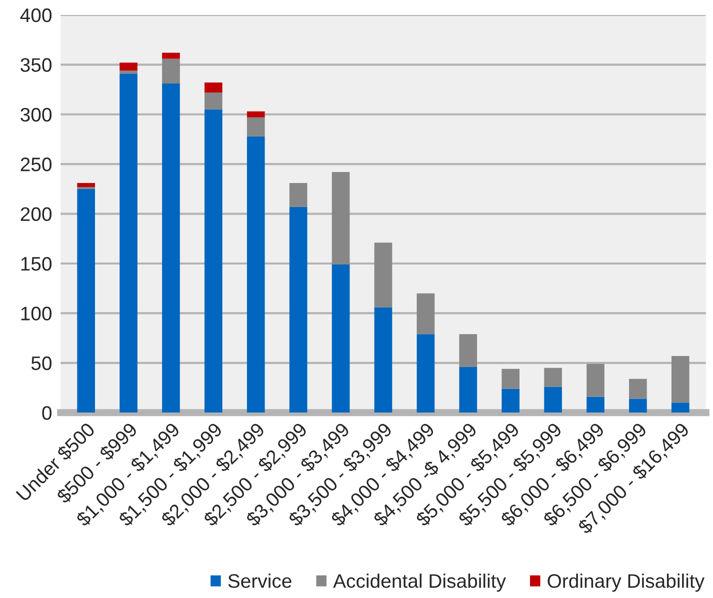 The height and width of the screenshot is (598, 713). I want to click on y-tick-label: 200, so click(36, 214).